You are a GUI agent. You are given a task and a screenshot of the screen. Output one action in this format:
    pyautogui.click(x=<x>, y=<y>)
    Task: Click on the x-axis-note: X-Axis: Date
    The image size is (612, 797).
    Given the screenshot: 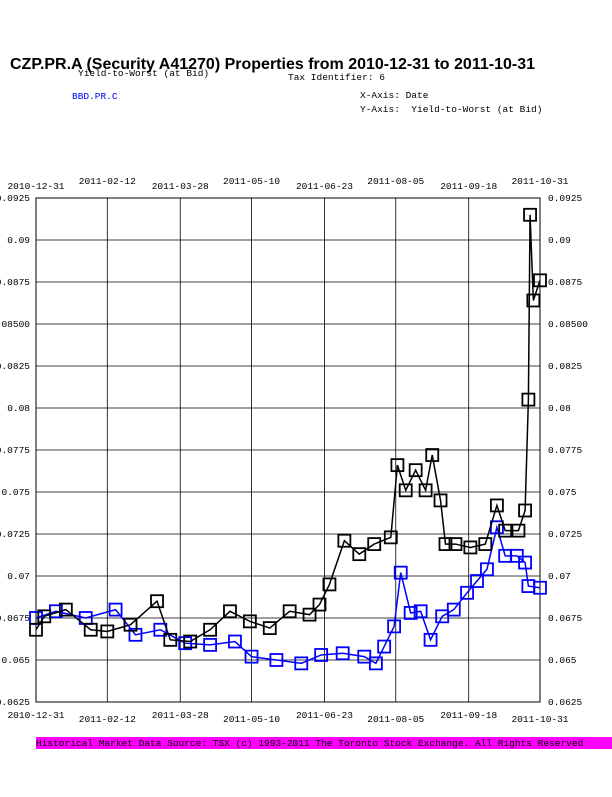 What is the action you would take?
    pyautogui.click(x=394, y=95)
    